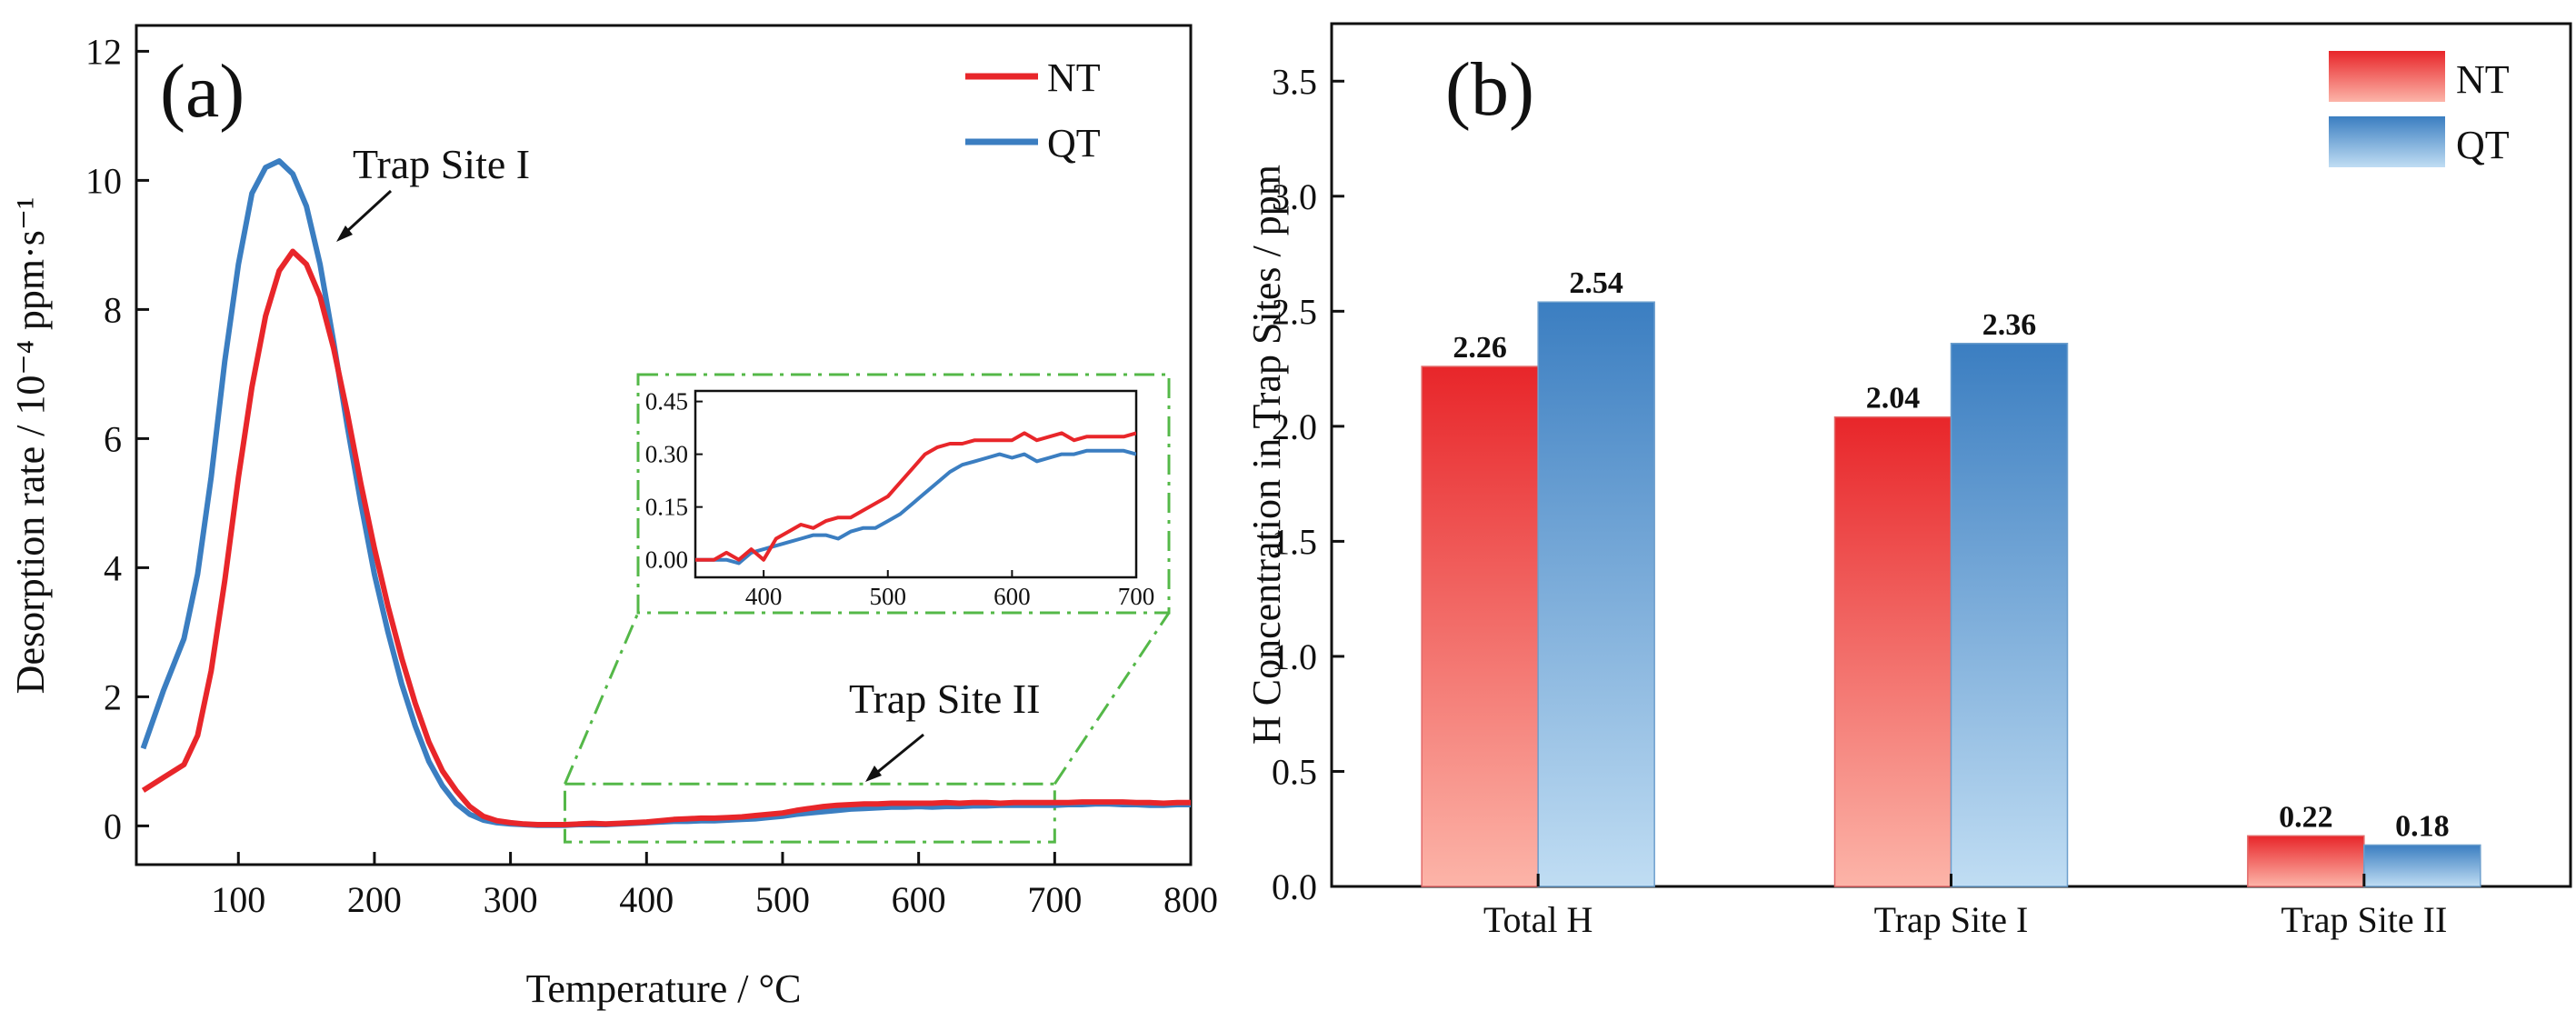 The width and height of the screenshot is (2576, 1031). What do you see at coordinates (2364, 919) in the screenshot?
I see `category-label: Trap Site II` at bounding box center [2364, 919].